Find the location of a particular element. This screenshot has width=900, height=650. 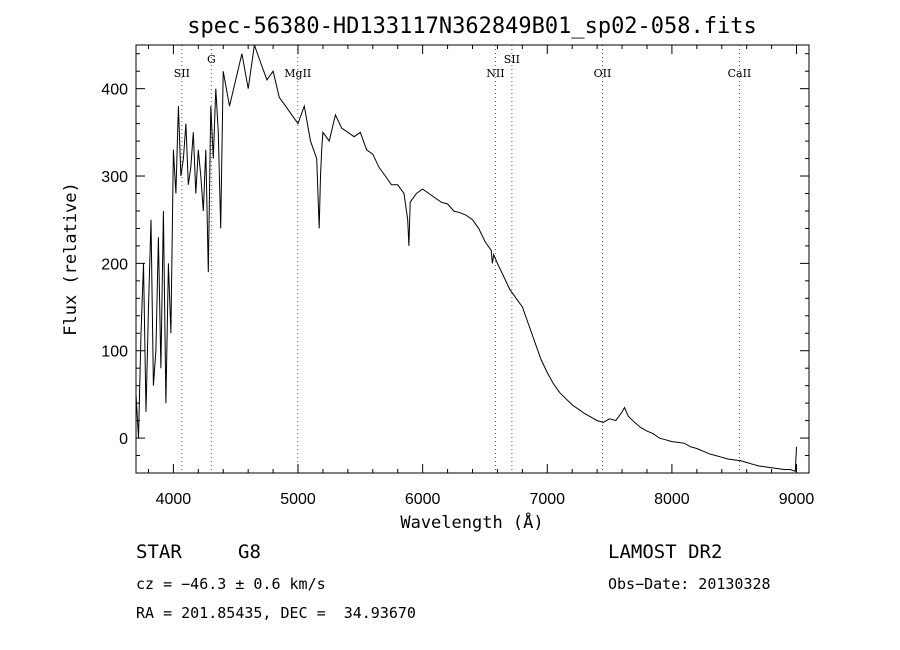

x-tick-label: 8000 is located at coordinates (672, 499).